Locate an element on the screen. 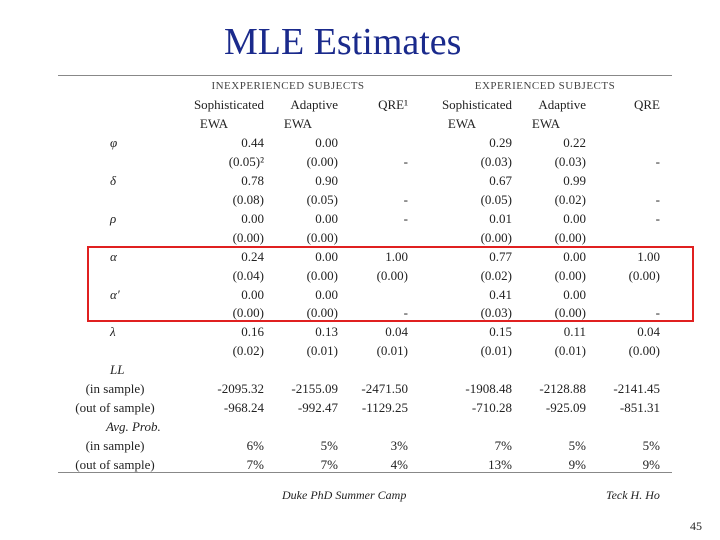  table-cell: 0.78 is located at coordinates (252, 180).